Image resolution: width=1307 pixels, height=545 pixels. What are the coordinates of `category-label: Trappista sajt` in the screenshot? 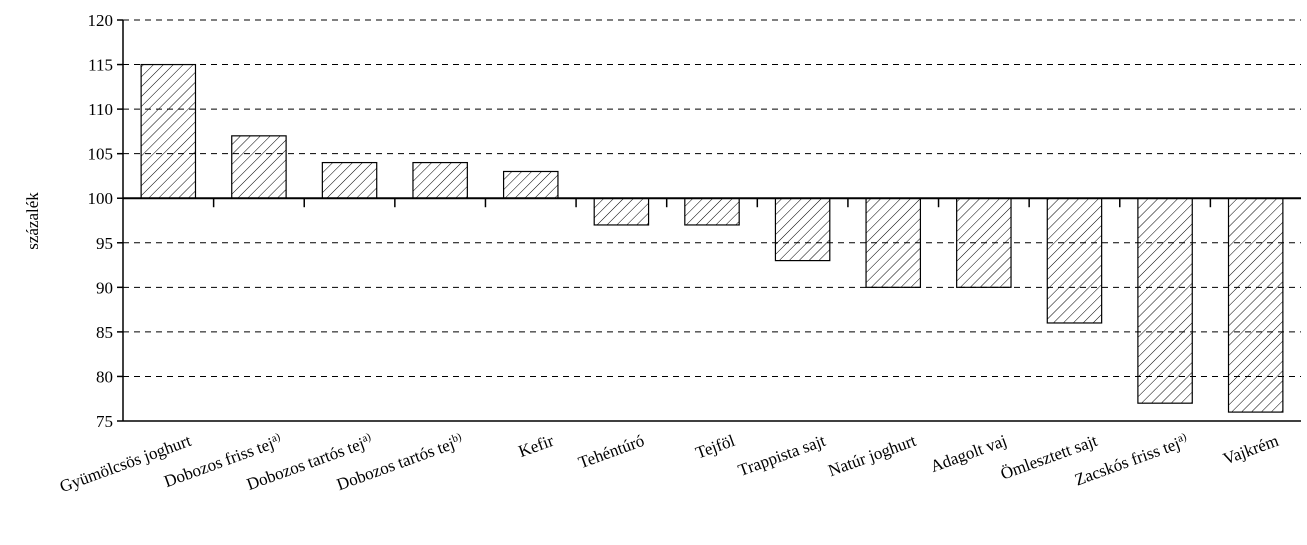 It's located at (782, 455).